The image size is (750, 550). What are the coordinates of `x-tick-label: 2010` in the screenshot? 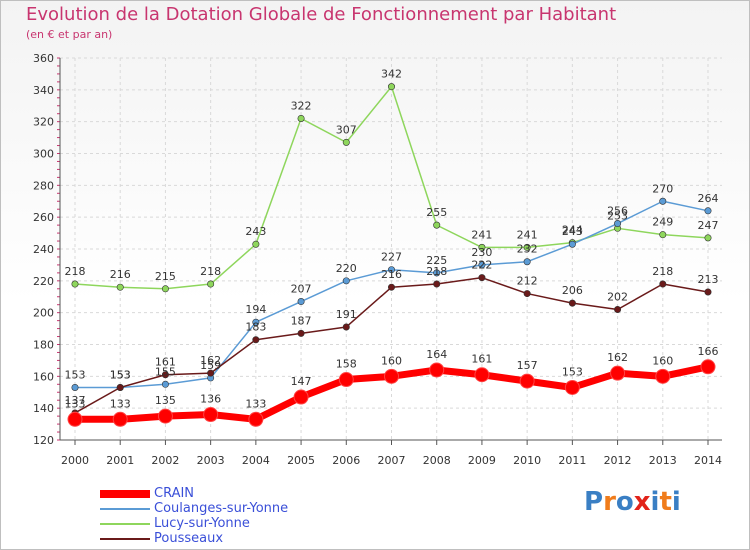 It's located at (527, 460).